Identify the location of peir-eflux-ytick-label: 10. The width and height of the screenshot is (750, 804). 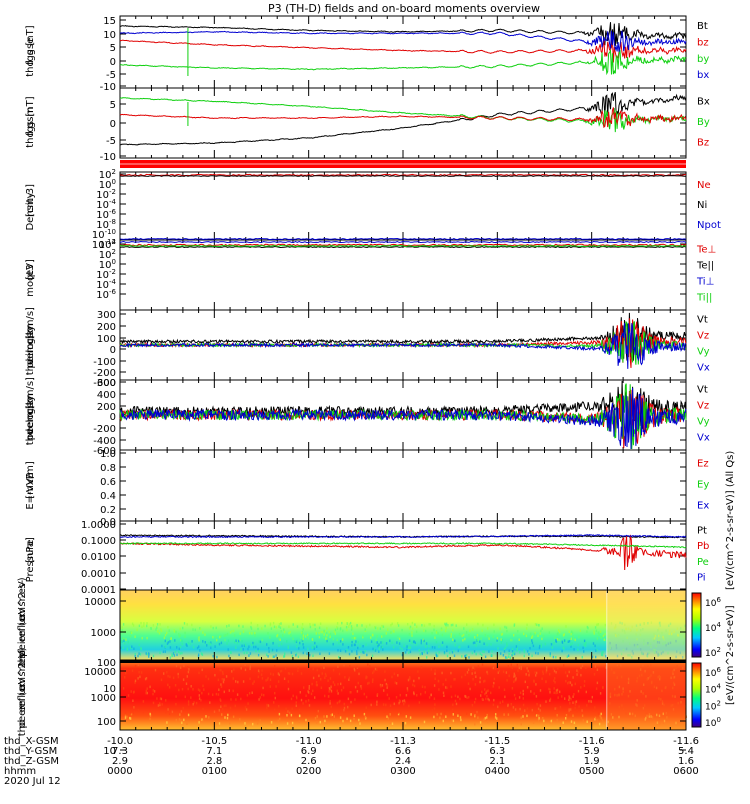
(109, 689).